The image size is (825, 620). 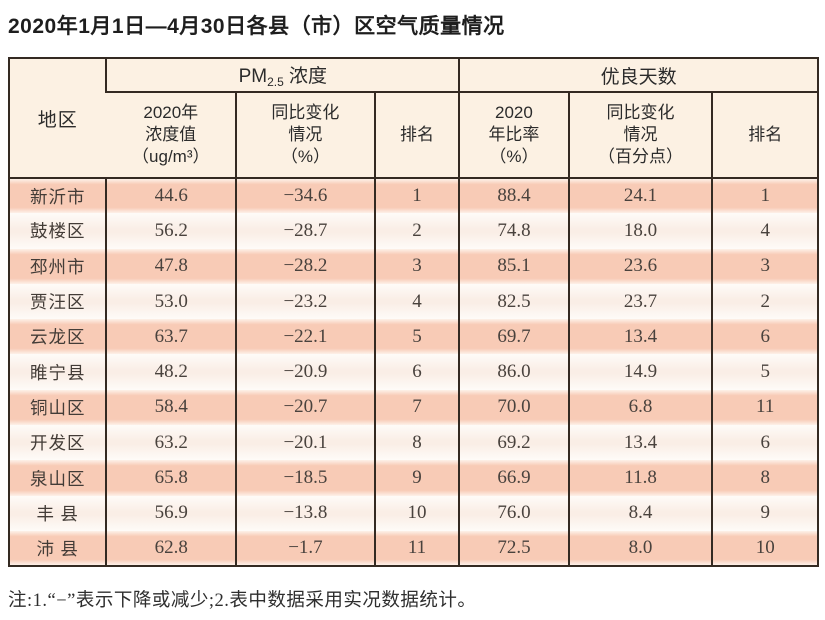 I want to click on pm-value-cell: 58.4, so click(x=171, y=407).